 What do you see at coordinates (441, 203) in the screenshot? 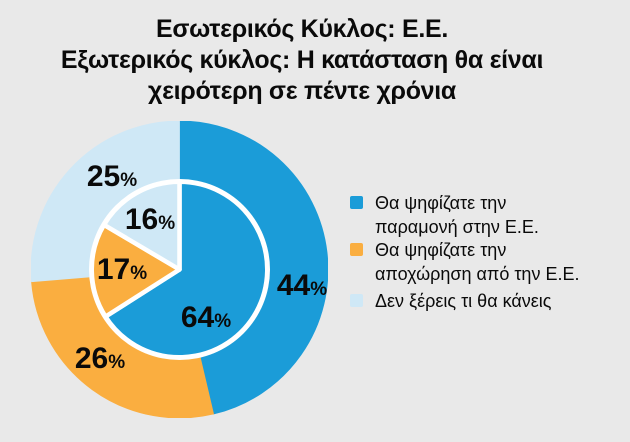
I see `legend-stay-line-1: Θα ψηφίζατε την` at bounding box center [441, 203].